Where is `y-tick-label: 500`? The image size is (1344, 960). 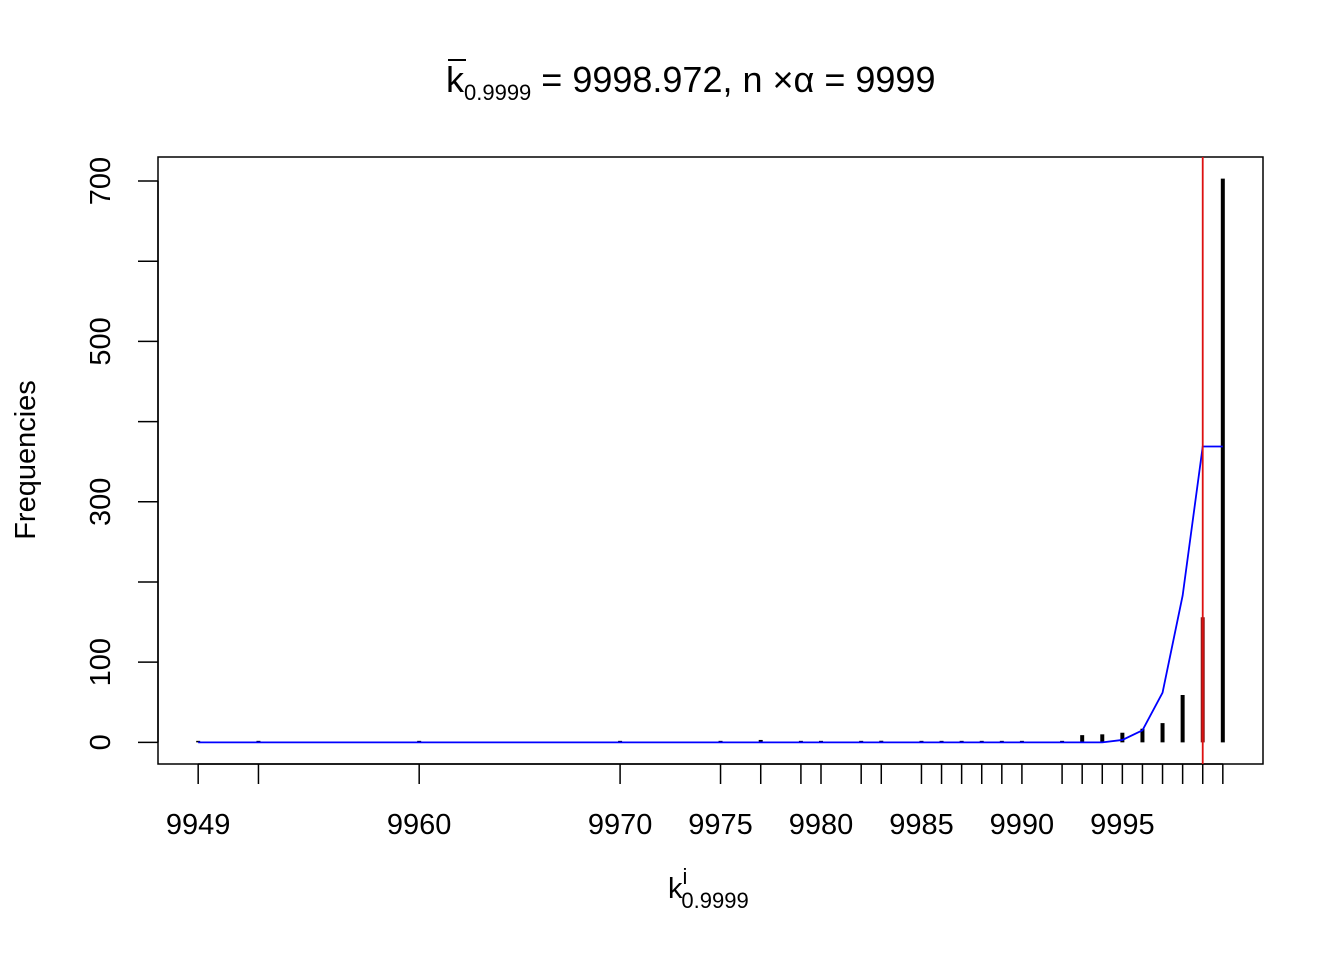
y-tick-label: 500 is located at coordinates (101, 341).